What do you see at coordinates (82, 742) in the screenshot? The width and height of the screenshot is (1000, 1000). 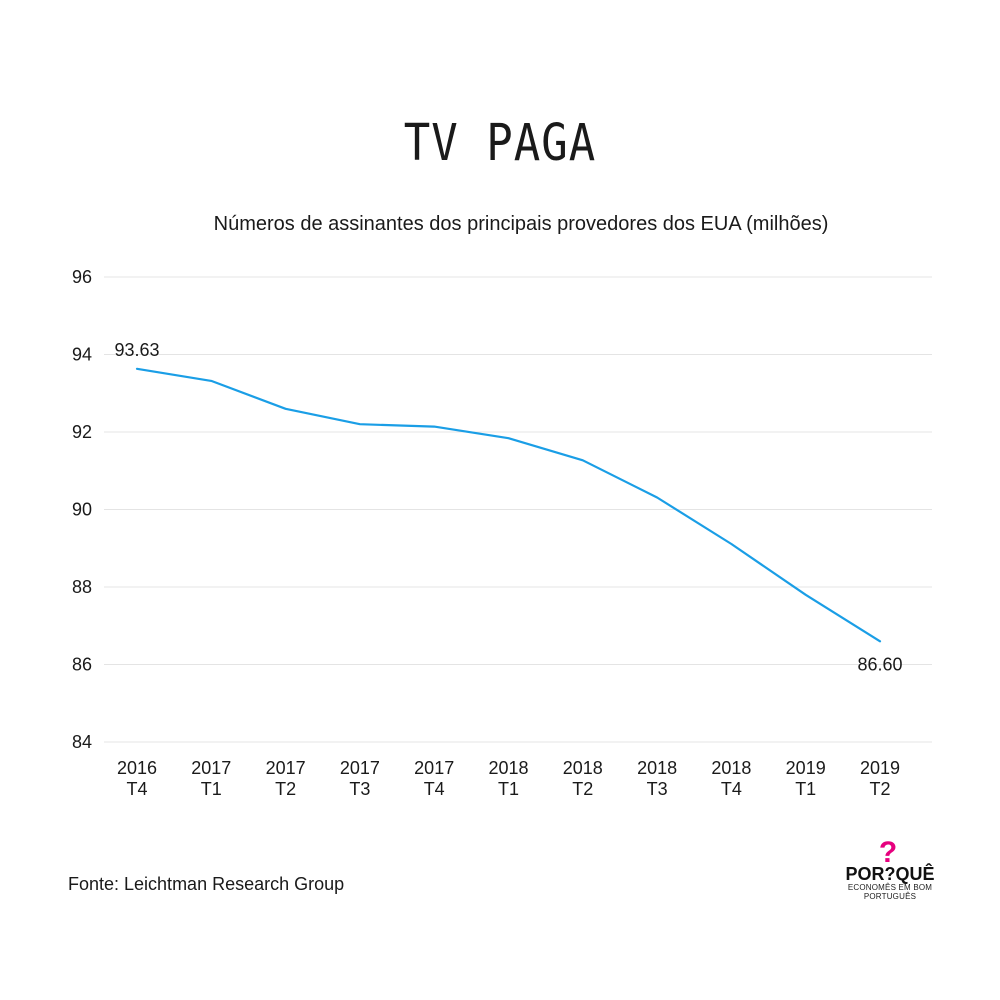 I see `y-tick-label: 84` at bounding box center [82, 742].